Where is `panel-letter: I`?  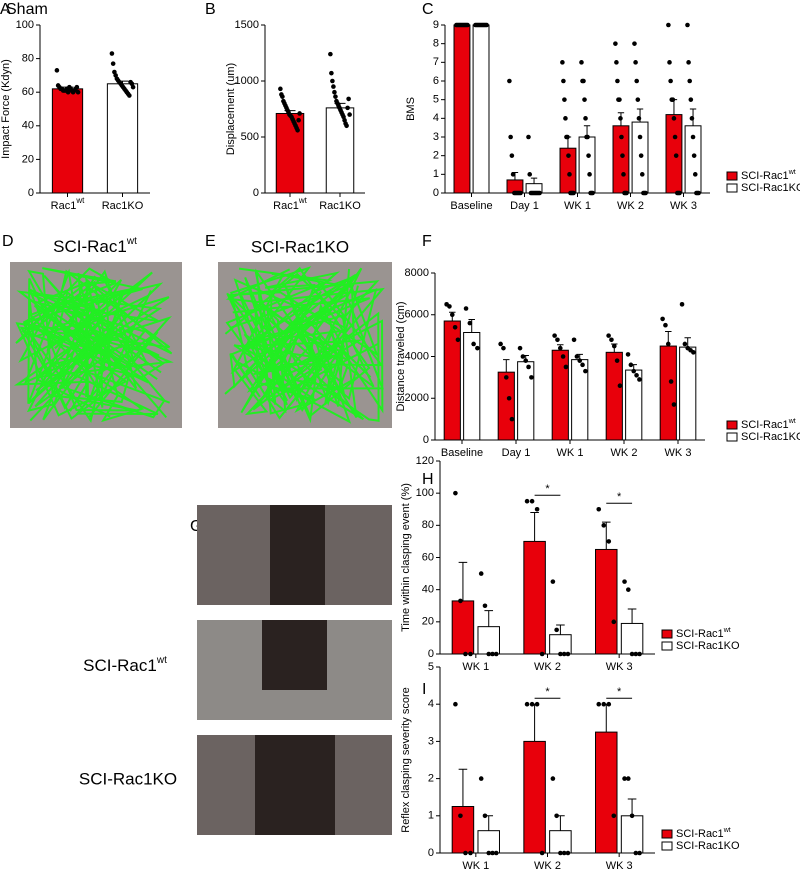
panel-letter: I is located at coordinates (424, 689).